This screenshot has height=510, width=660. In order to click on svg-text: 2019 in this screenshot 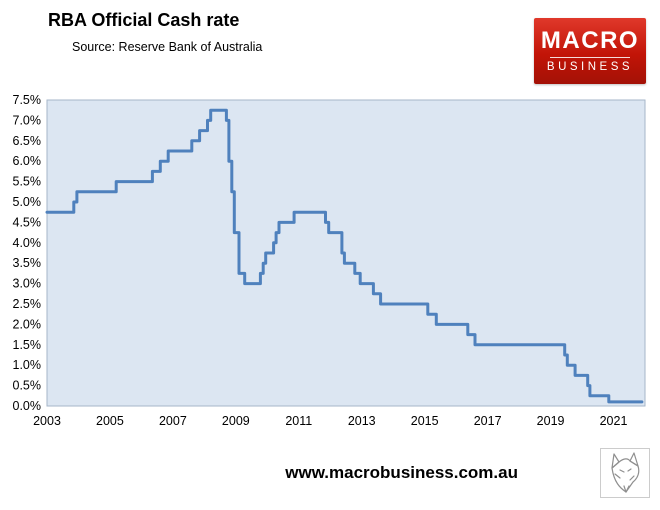, I will do `click(551, 421)`.